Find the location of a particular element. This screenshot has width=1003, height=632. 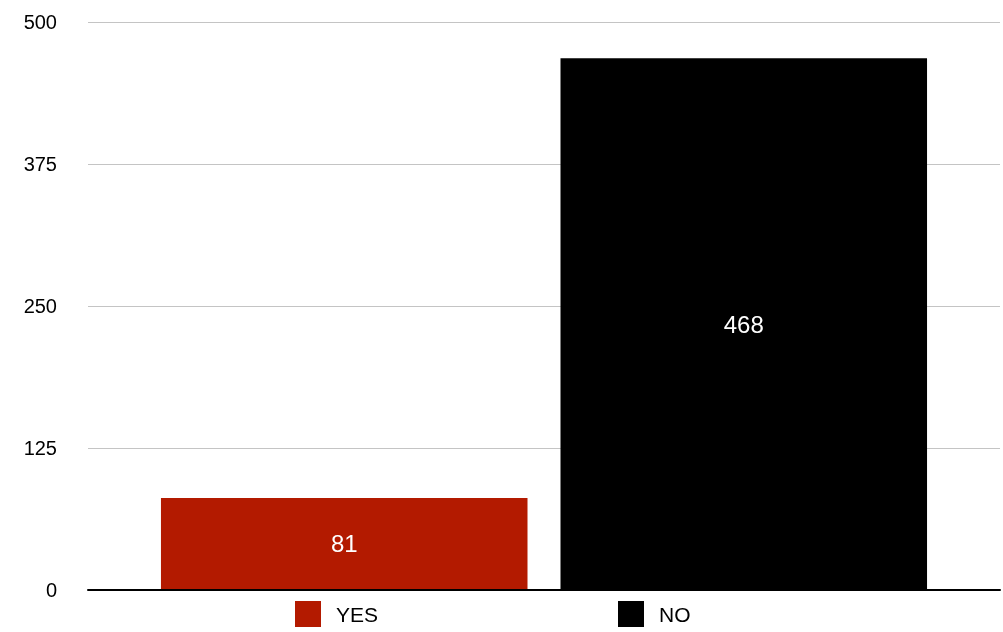

legend-label: YES is located at coordinates (357, 614).